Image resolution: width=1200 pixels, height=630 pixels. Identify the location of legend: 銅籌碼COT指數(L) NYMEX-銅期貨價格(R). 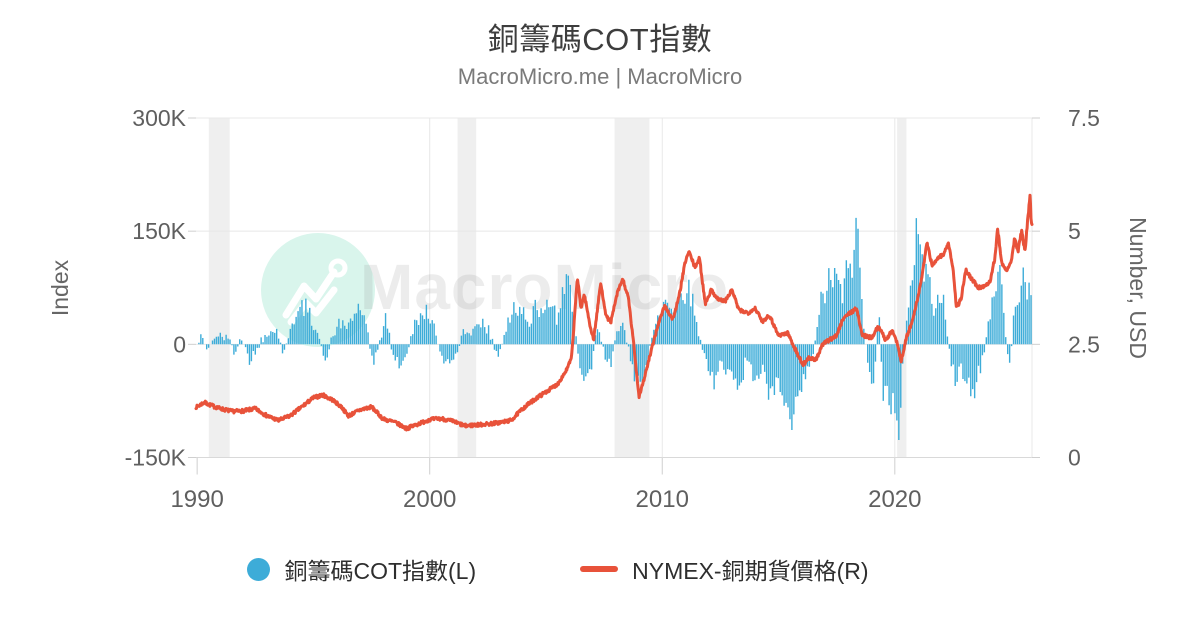
(579, 569).